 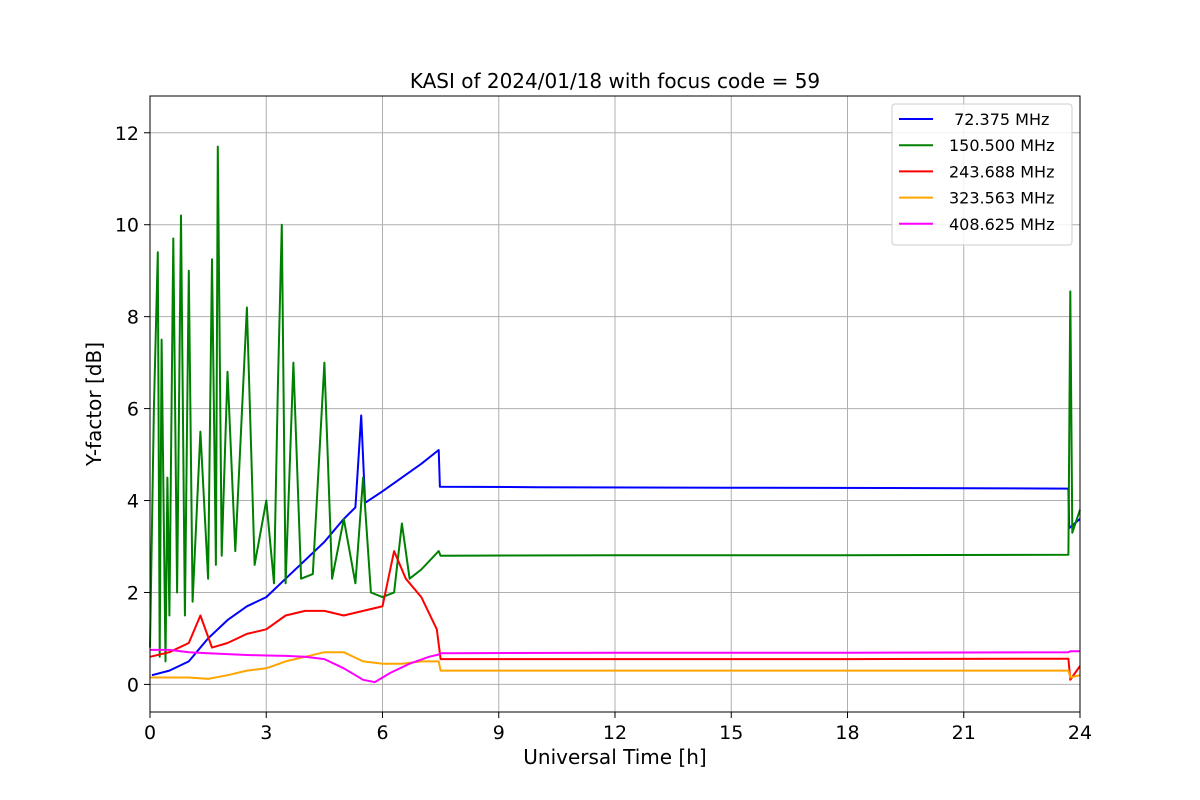 I want to click on y-tick-label-6: 12, so click(x=127, y=134).